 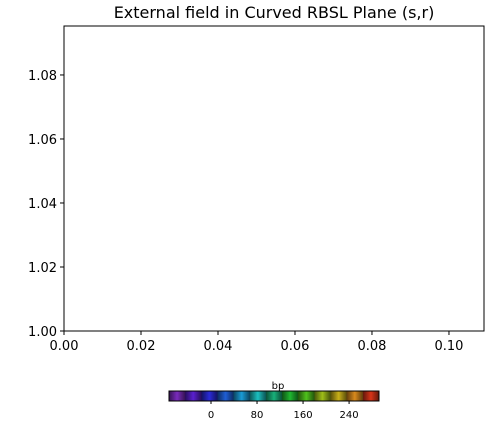 What do you see at coordinates (141, 346) in the screenshot?
I see `x-tick-label: 0.02` at bounding box center [141, 346].